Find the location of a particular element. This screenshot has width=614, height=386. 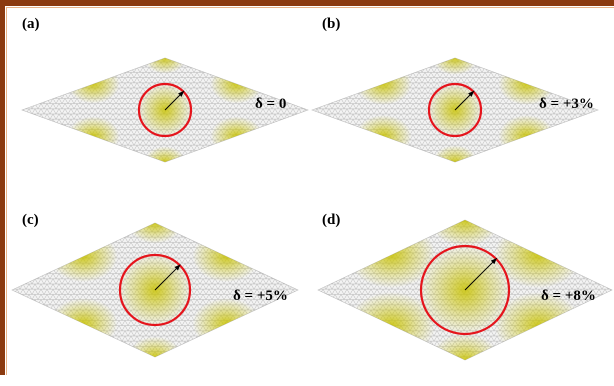

strain-label-b: δ = +3% is located at coordinates (566, 104).